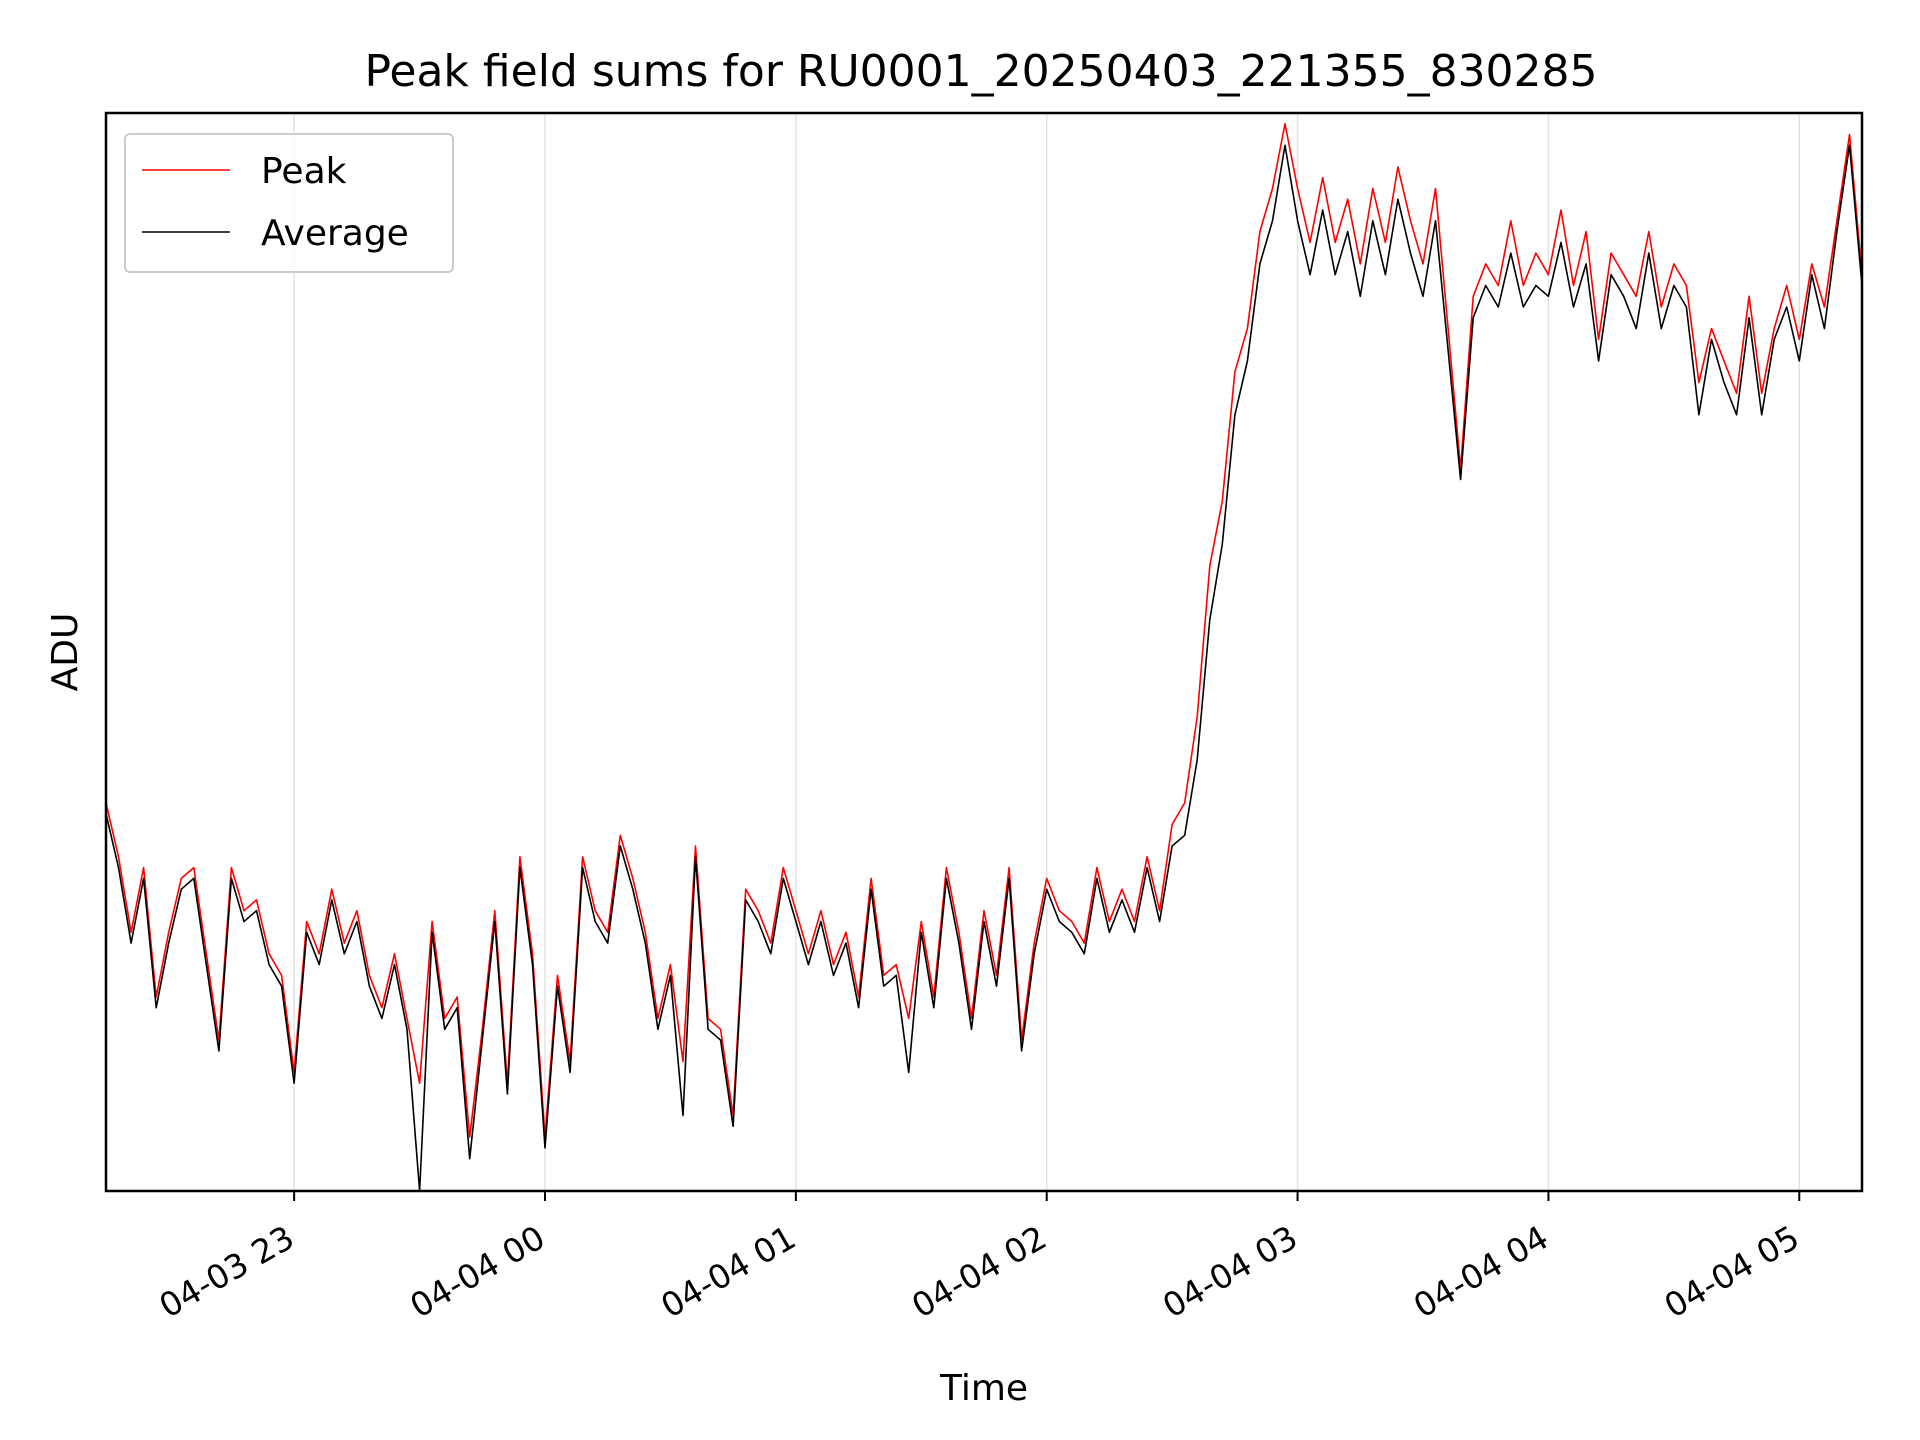 Image resolution: width=1920 pixels, height=1440 pixels. What do you see at coordinates (65, 652) in the screenshot?
I see `y-axis-label: ADU` at bounding box center [65, 652].